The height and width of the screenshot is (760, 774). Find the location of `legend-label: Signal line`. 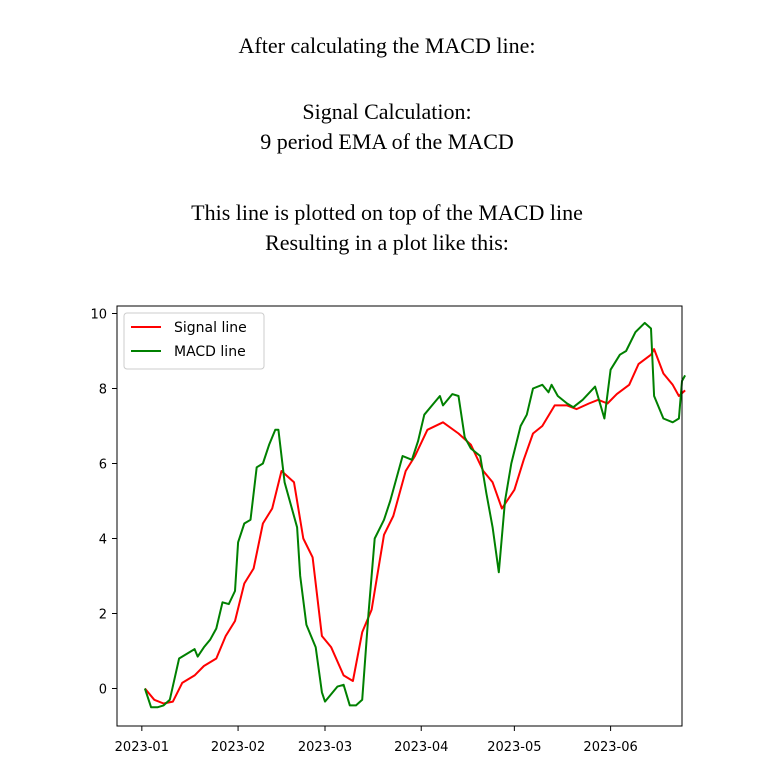

legend-label: Signal line is located at coordinates (210, 328).